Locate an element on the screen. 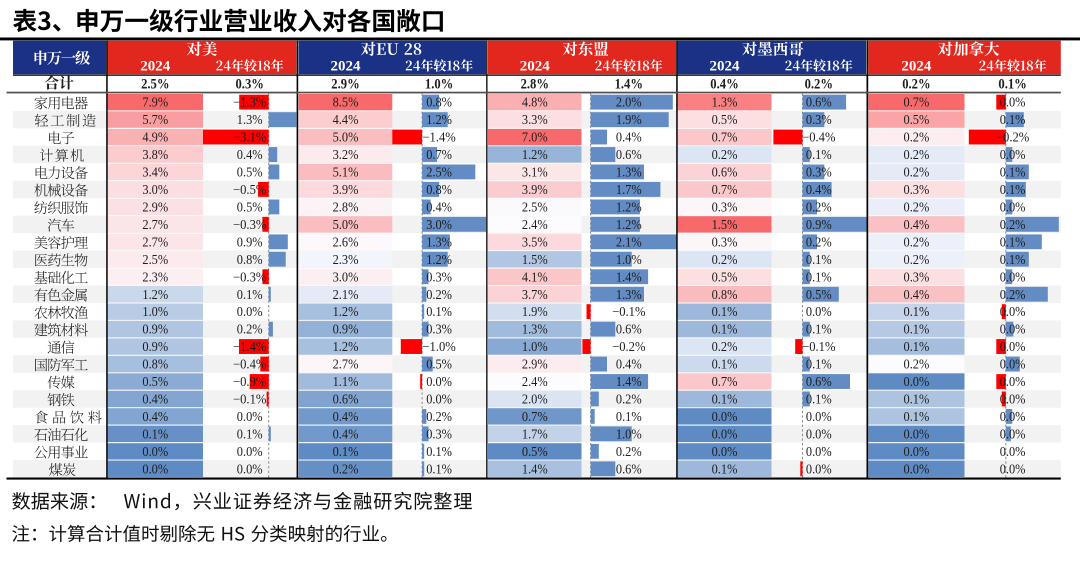 Image resolution: width=1080 pixels, height=580 pixels. svg-text: 2.4% is located at coordinates (535, 224).